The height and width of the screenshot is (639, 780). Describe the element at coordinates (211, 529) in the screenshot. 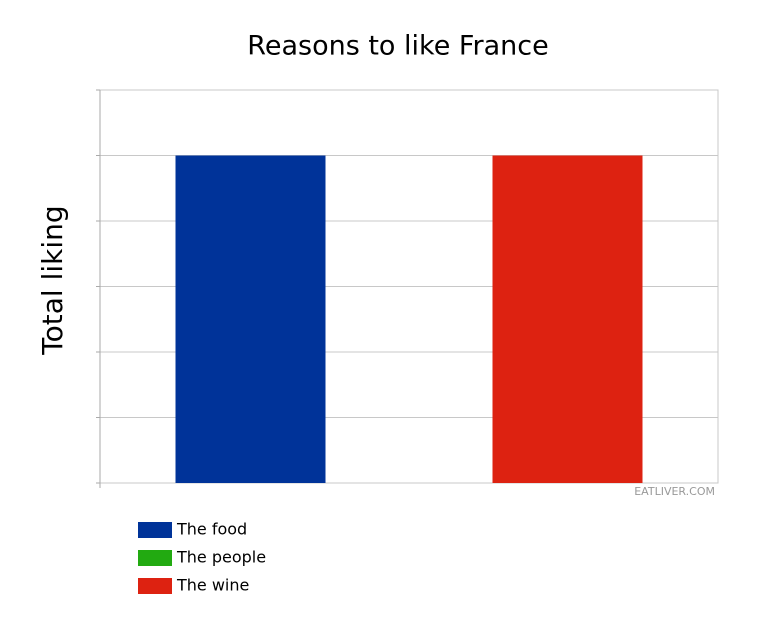

I see `legend-label: The food` at that location.